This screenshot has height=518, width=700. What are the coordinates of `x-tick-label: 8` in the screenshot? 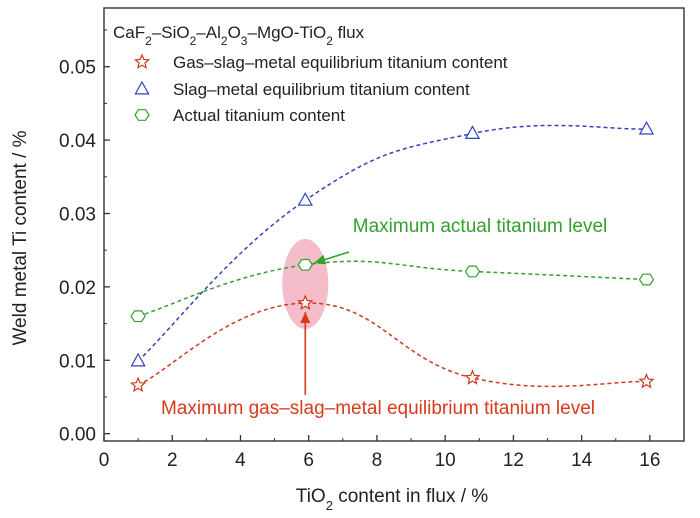 It's located at (377, 460).